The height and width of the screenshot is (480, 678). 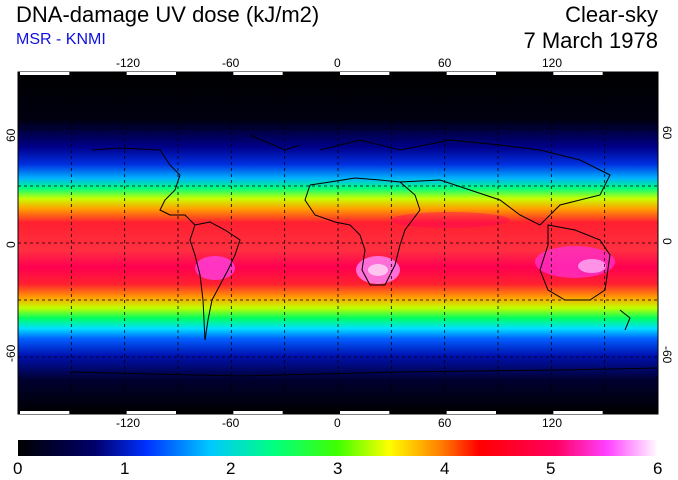 I want to click on lon-tick-top: 0, so click(x=337, y=63).